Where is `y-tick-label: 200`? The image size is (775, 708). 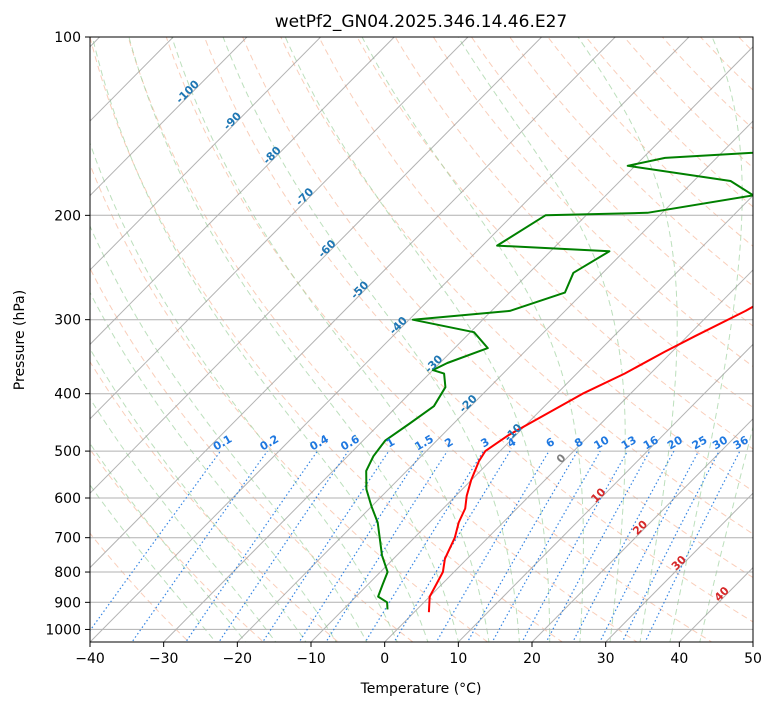 y-tick-label: 200 is located at coordinates (67, 216).